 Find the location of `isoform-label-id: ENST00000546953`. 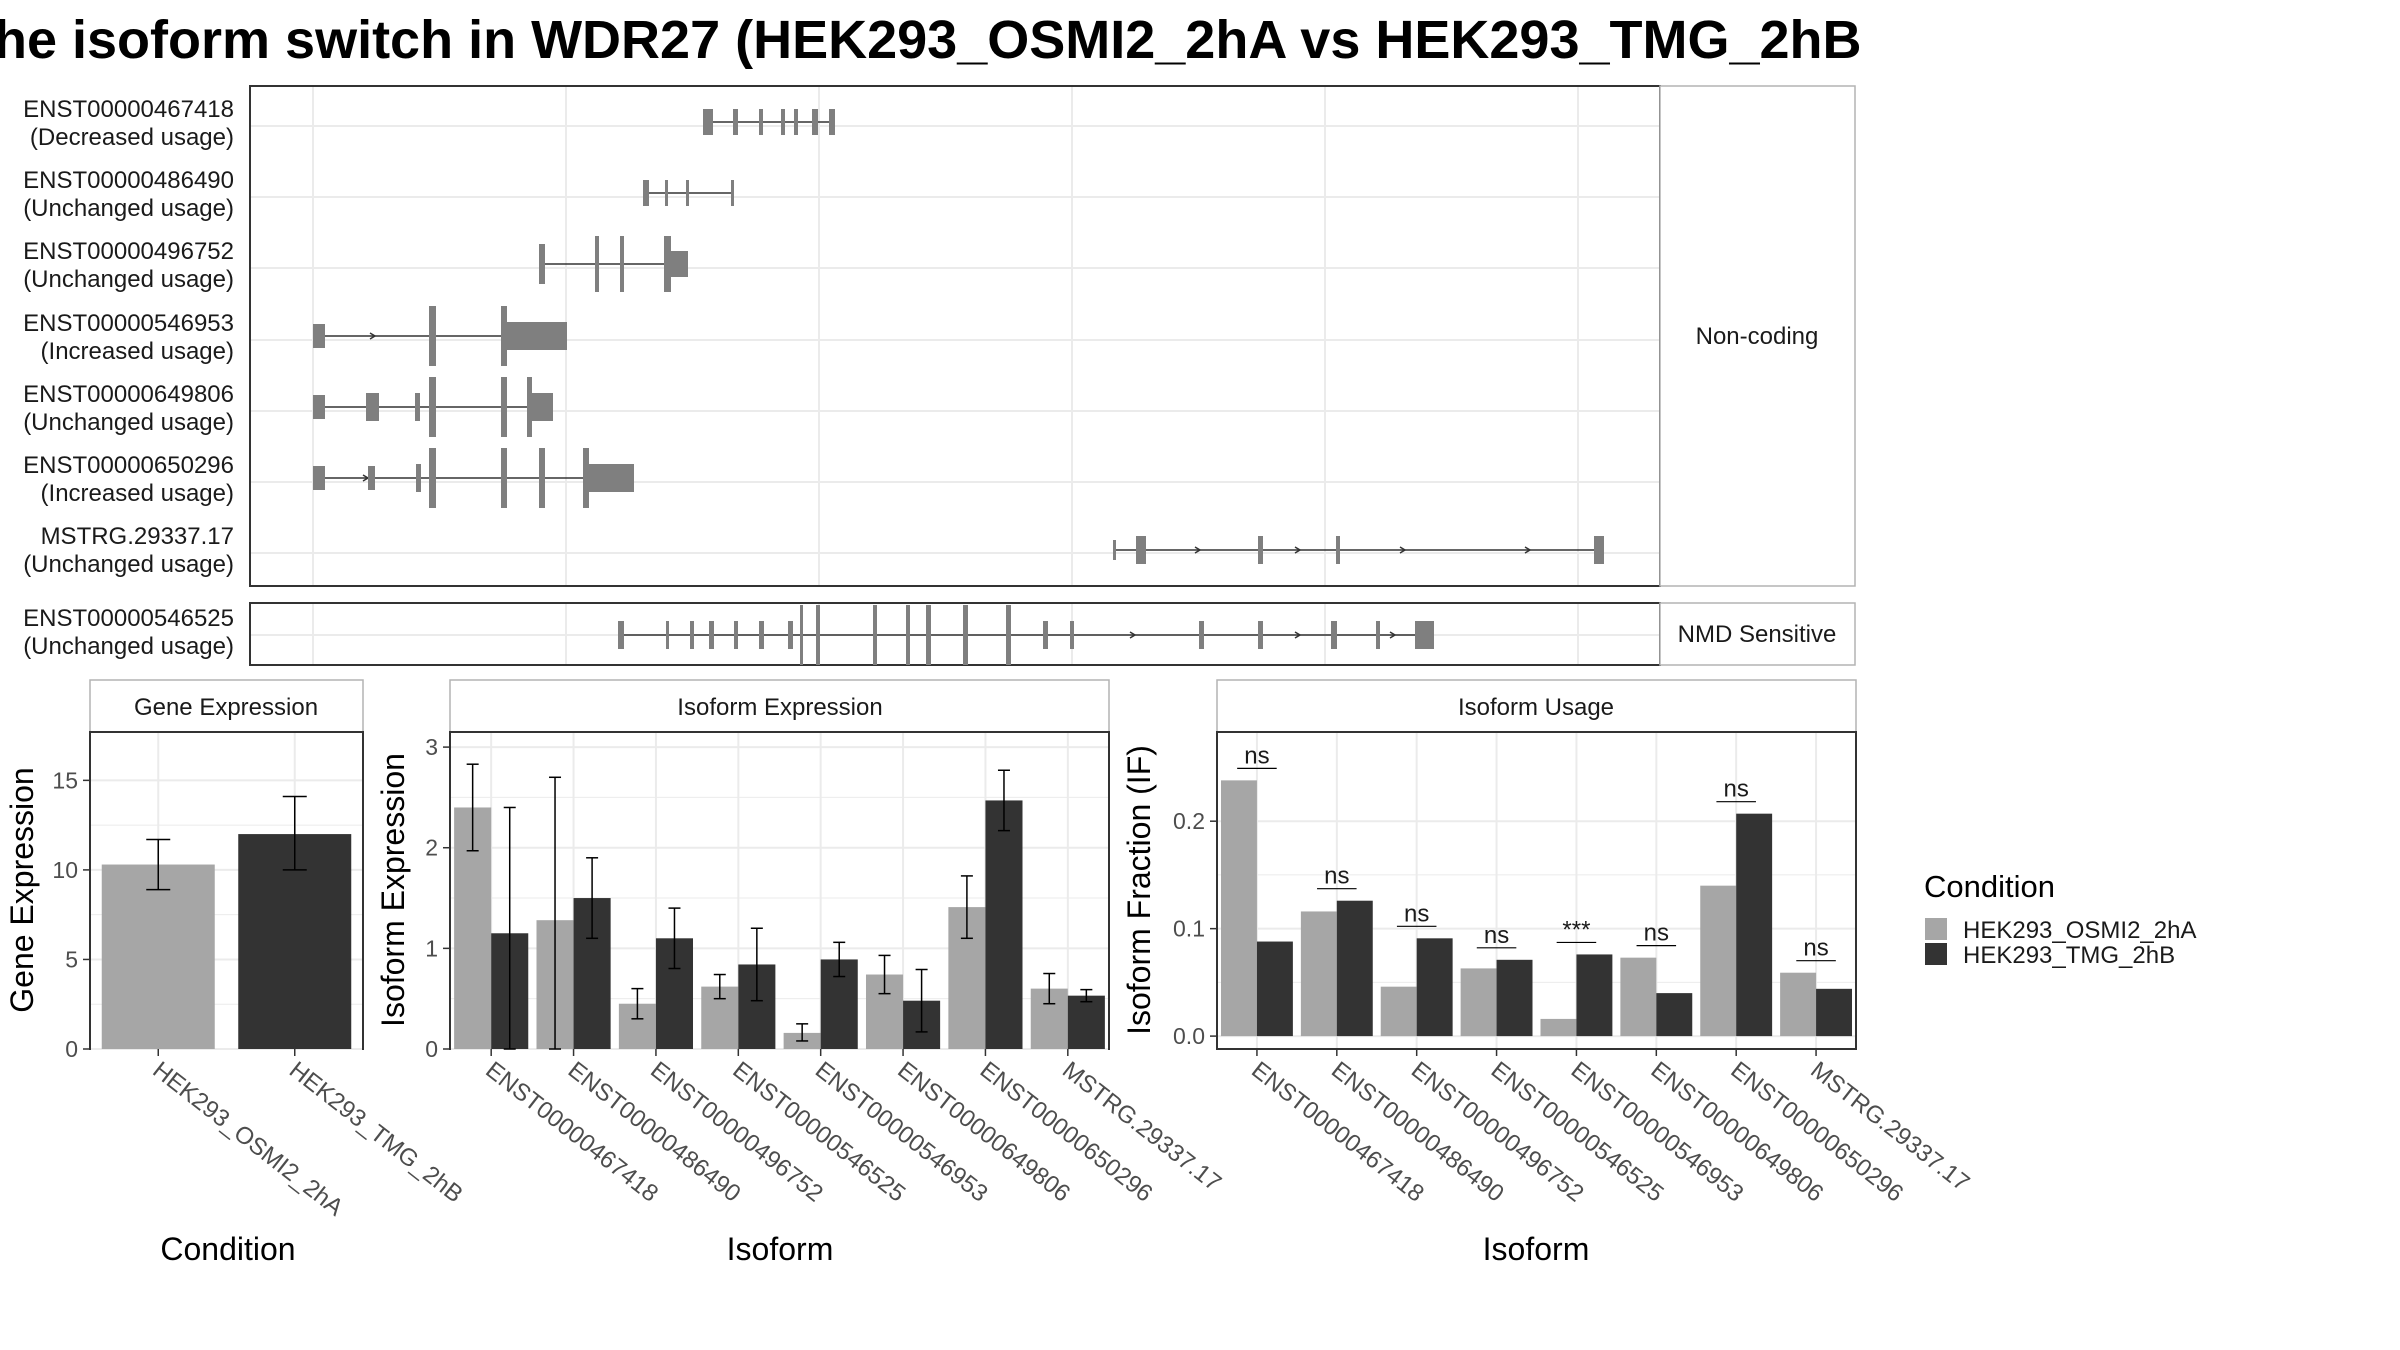

isoform-label-id: ENST00000546953 is located at coordinates (128, 323).